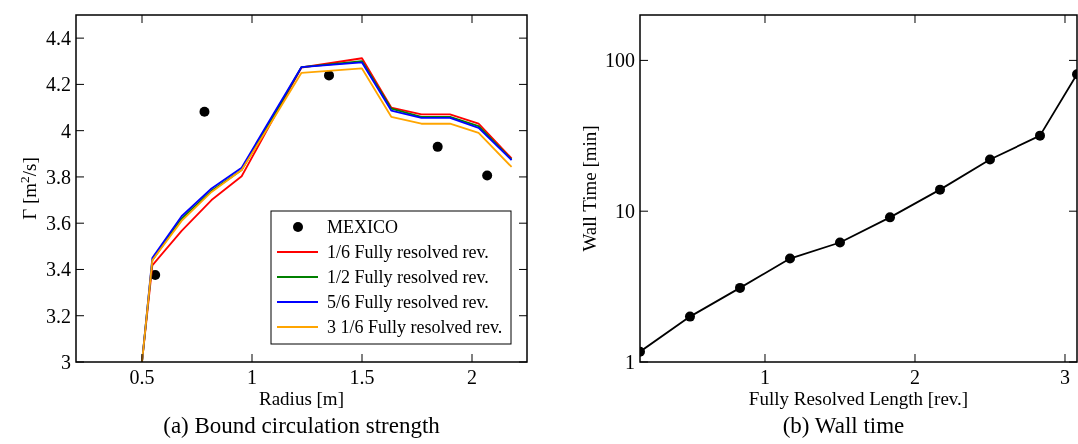 The height and width of the screenshot is (444, 1078). I want to click on y-tick-label: 10, so click(625, 211).